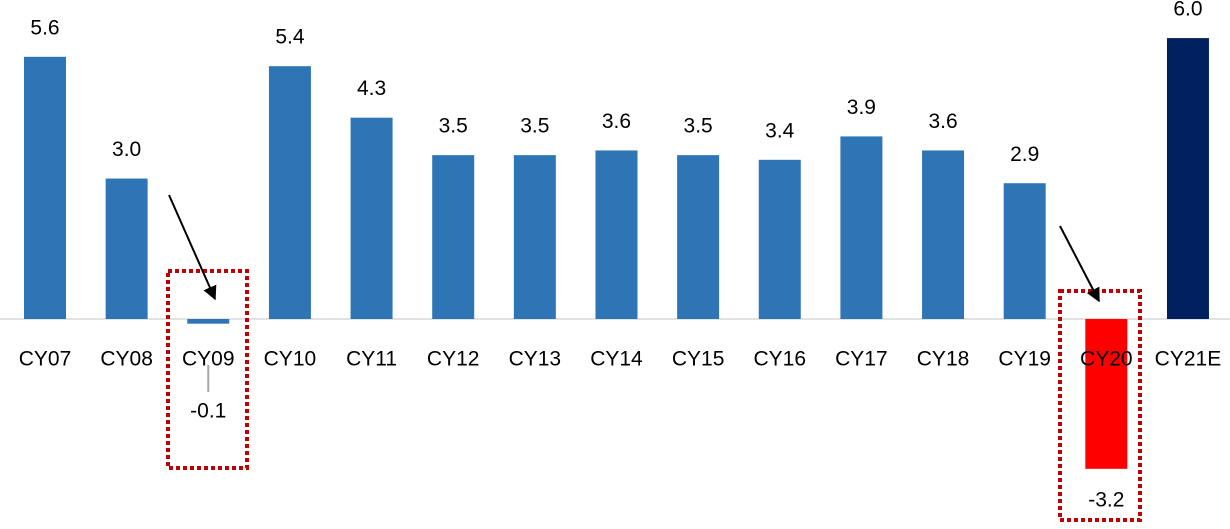 The width and height of the screenshot is (1230, 529). I want to click on value-label: 3.9, so click(861, 107).